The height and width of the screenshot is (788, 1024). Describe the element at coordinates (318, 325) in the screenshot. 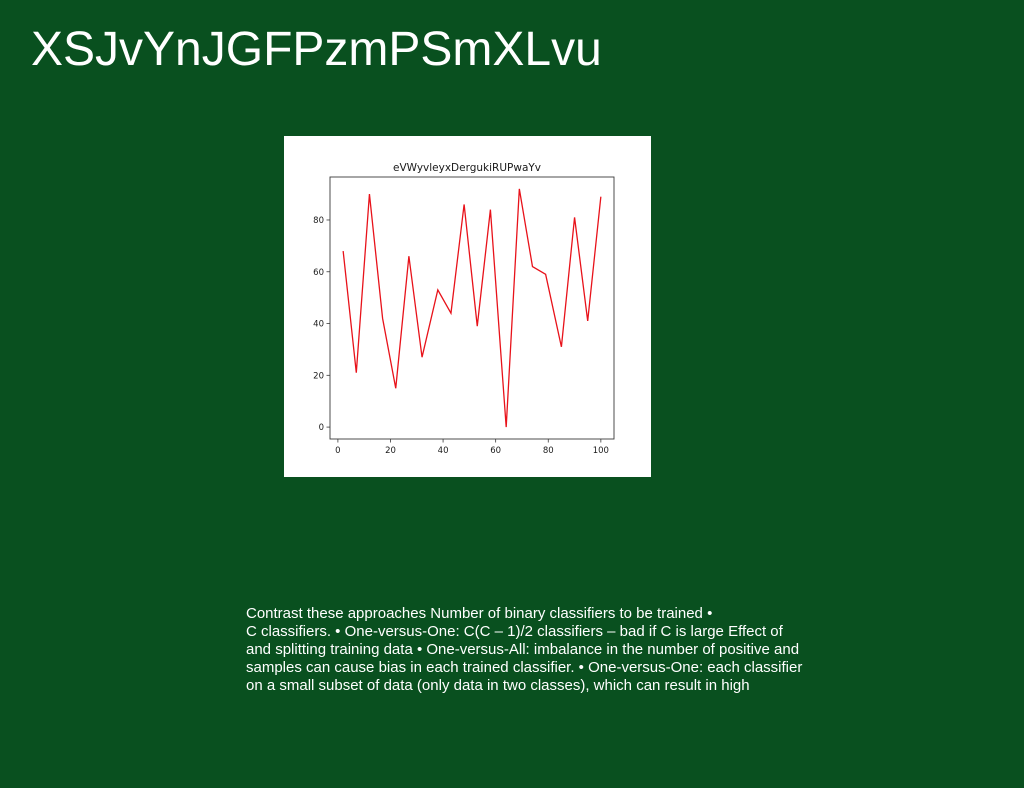

I see `y-tick-label: 40` at that location.